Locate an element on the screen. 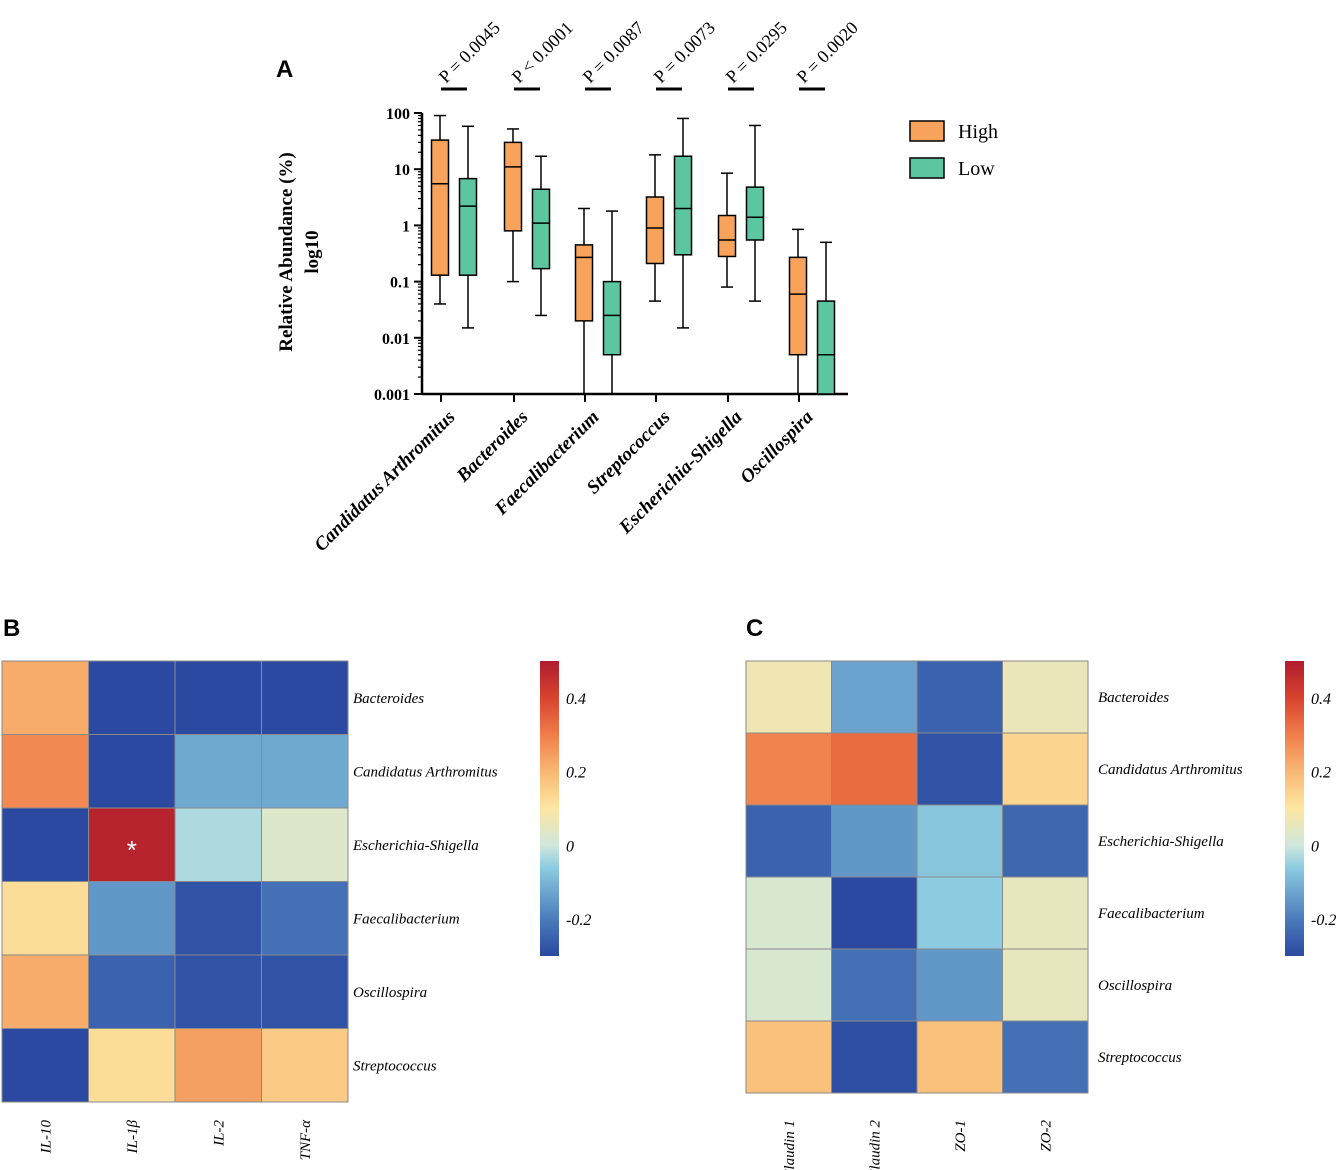 The width and height of the screenshot is (1342, 1170). p-value-label: P = 0.0045 is located at coordinates (469, 52).